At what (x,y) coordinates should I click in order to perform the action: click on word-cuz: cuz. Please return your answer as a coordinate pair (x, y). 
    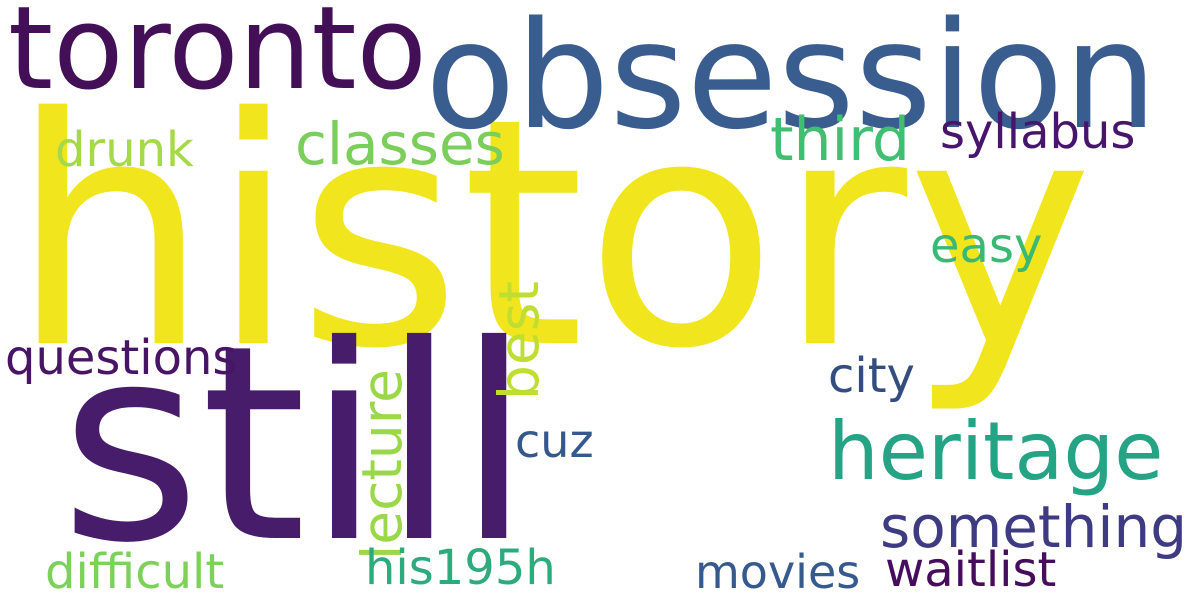
    Looking at the image, I should click on (554, 441).